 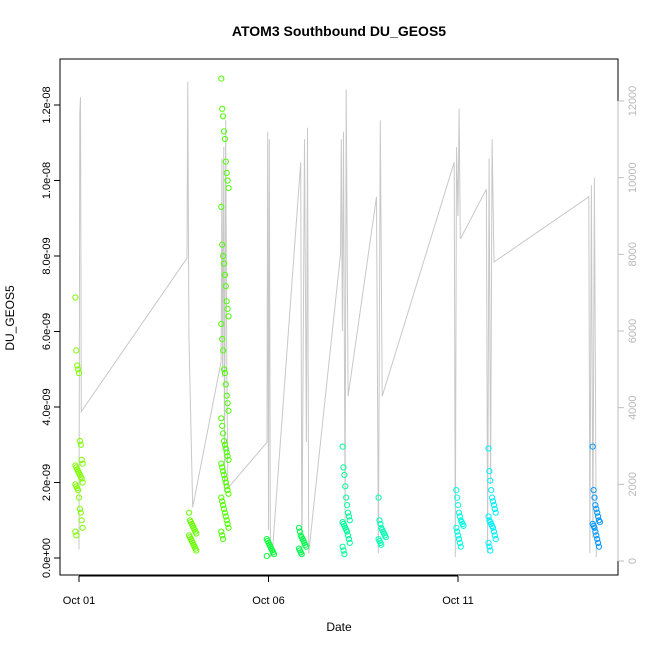 I want to click on x-tick-label: Oct 11, so click(x=458, y=601).